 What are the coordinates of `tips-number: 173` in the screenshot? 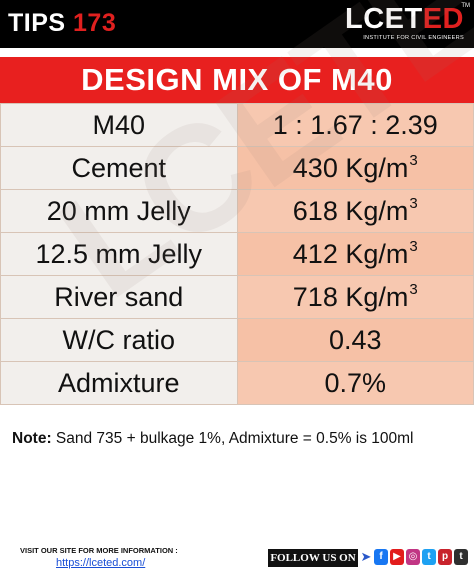 It's located at (95, 23).